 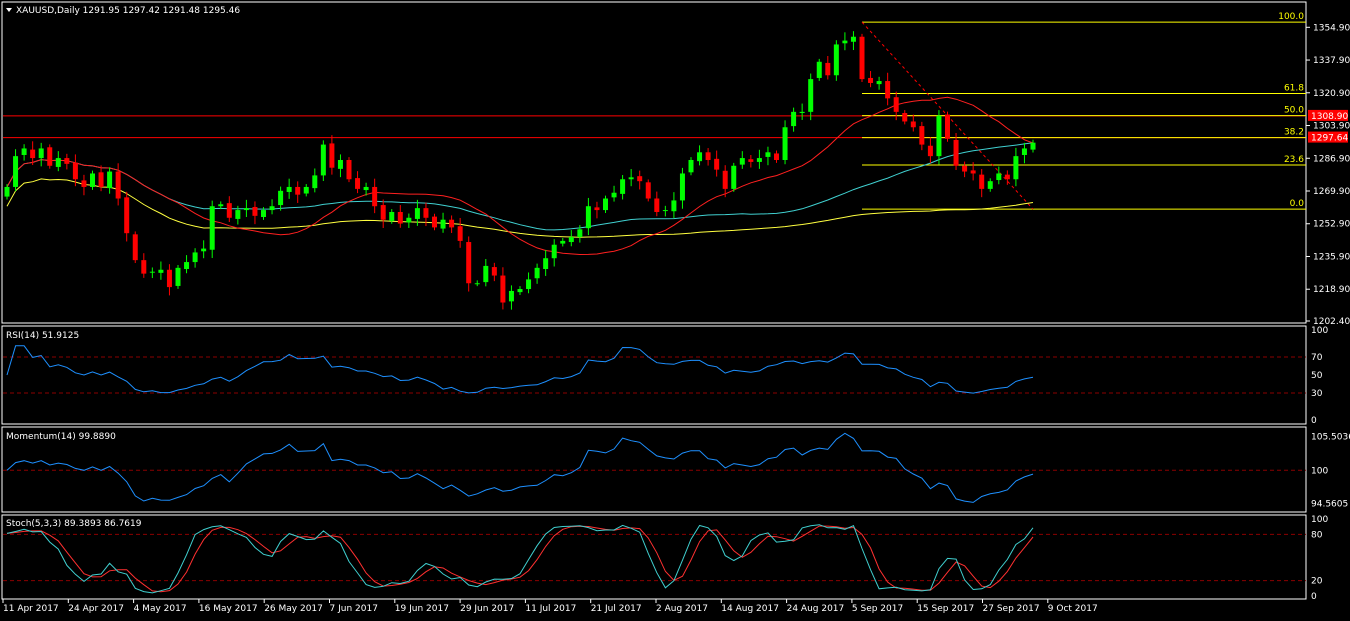 What do you see at coordinates (1331, 28) in the screenshot?
I see `price-tick-label: 1354.90` at bounding box center [1331, 28].